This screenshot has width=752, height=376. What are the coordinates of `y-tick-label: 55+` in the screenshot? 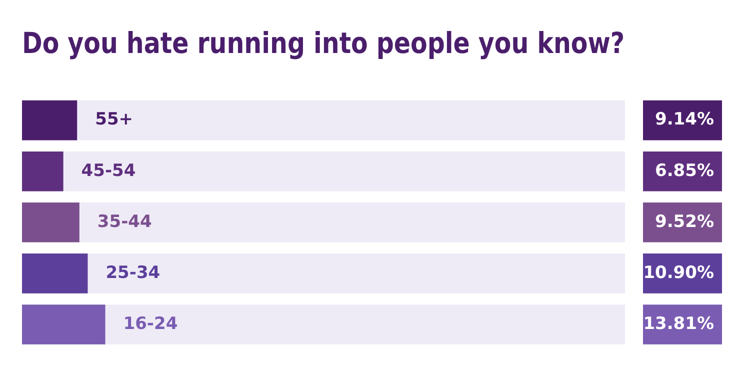 It's located at (114, 120).